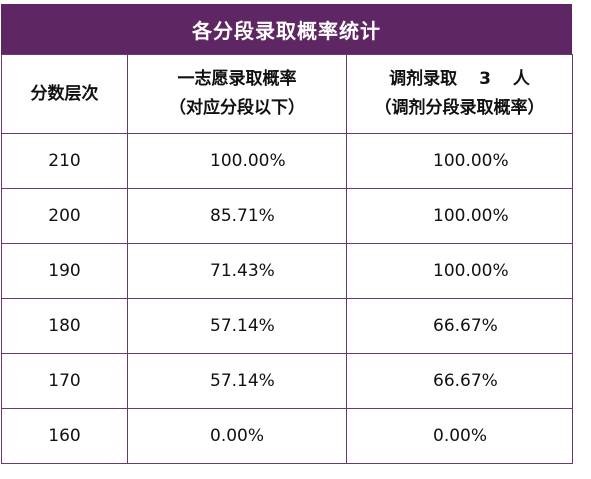 The height and width of the screenshot is (479, 591). I want to click on level-cell: 200, so click(64, 216).